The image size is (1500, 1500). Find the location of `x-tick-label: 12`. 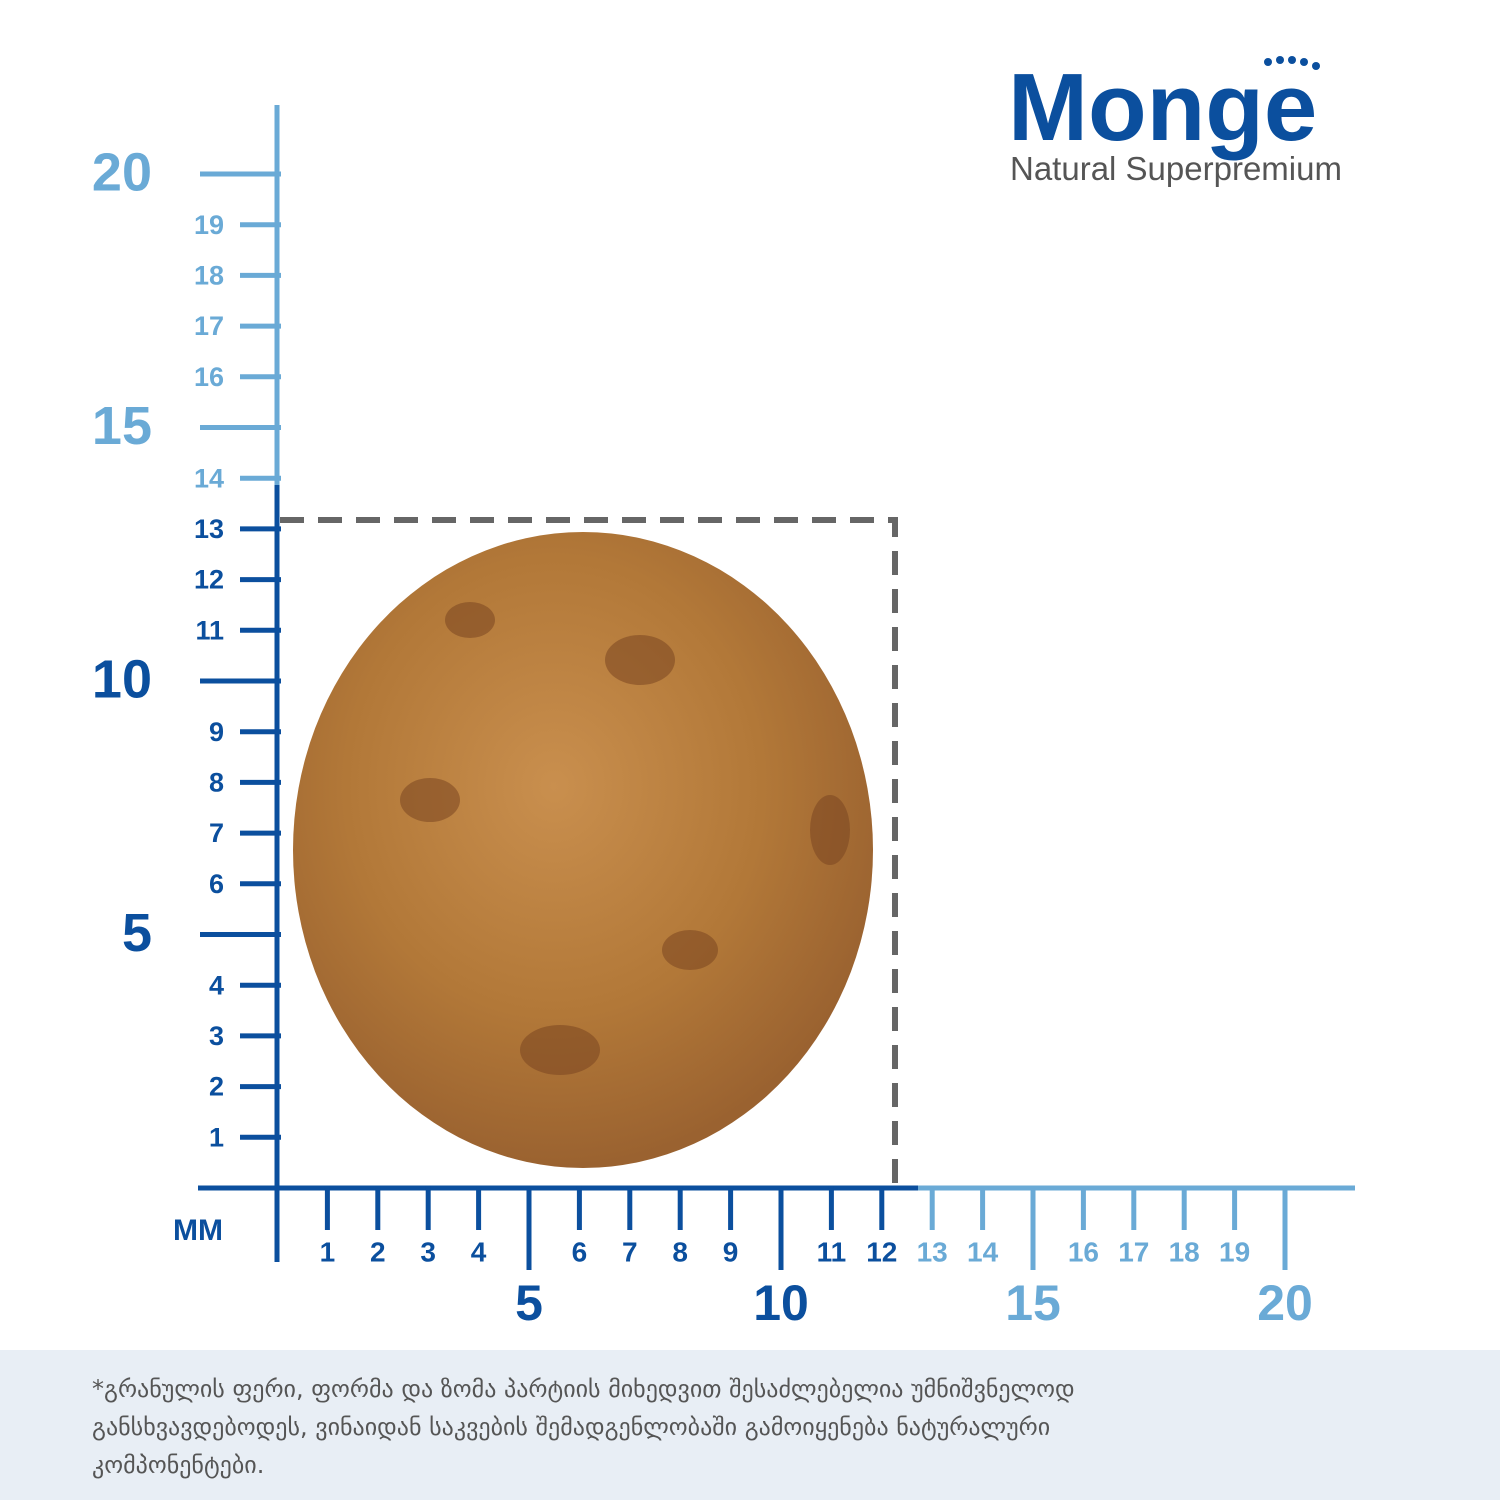

x-tick-label: 12 is located at coordinates (881, 1251).